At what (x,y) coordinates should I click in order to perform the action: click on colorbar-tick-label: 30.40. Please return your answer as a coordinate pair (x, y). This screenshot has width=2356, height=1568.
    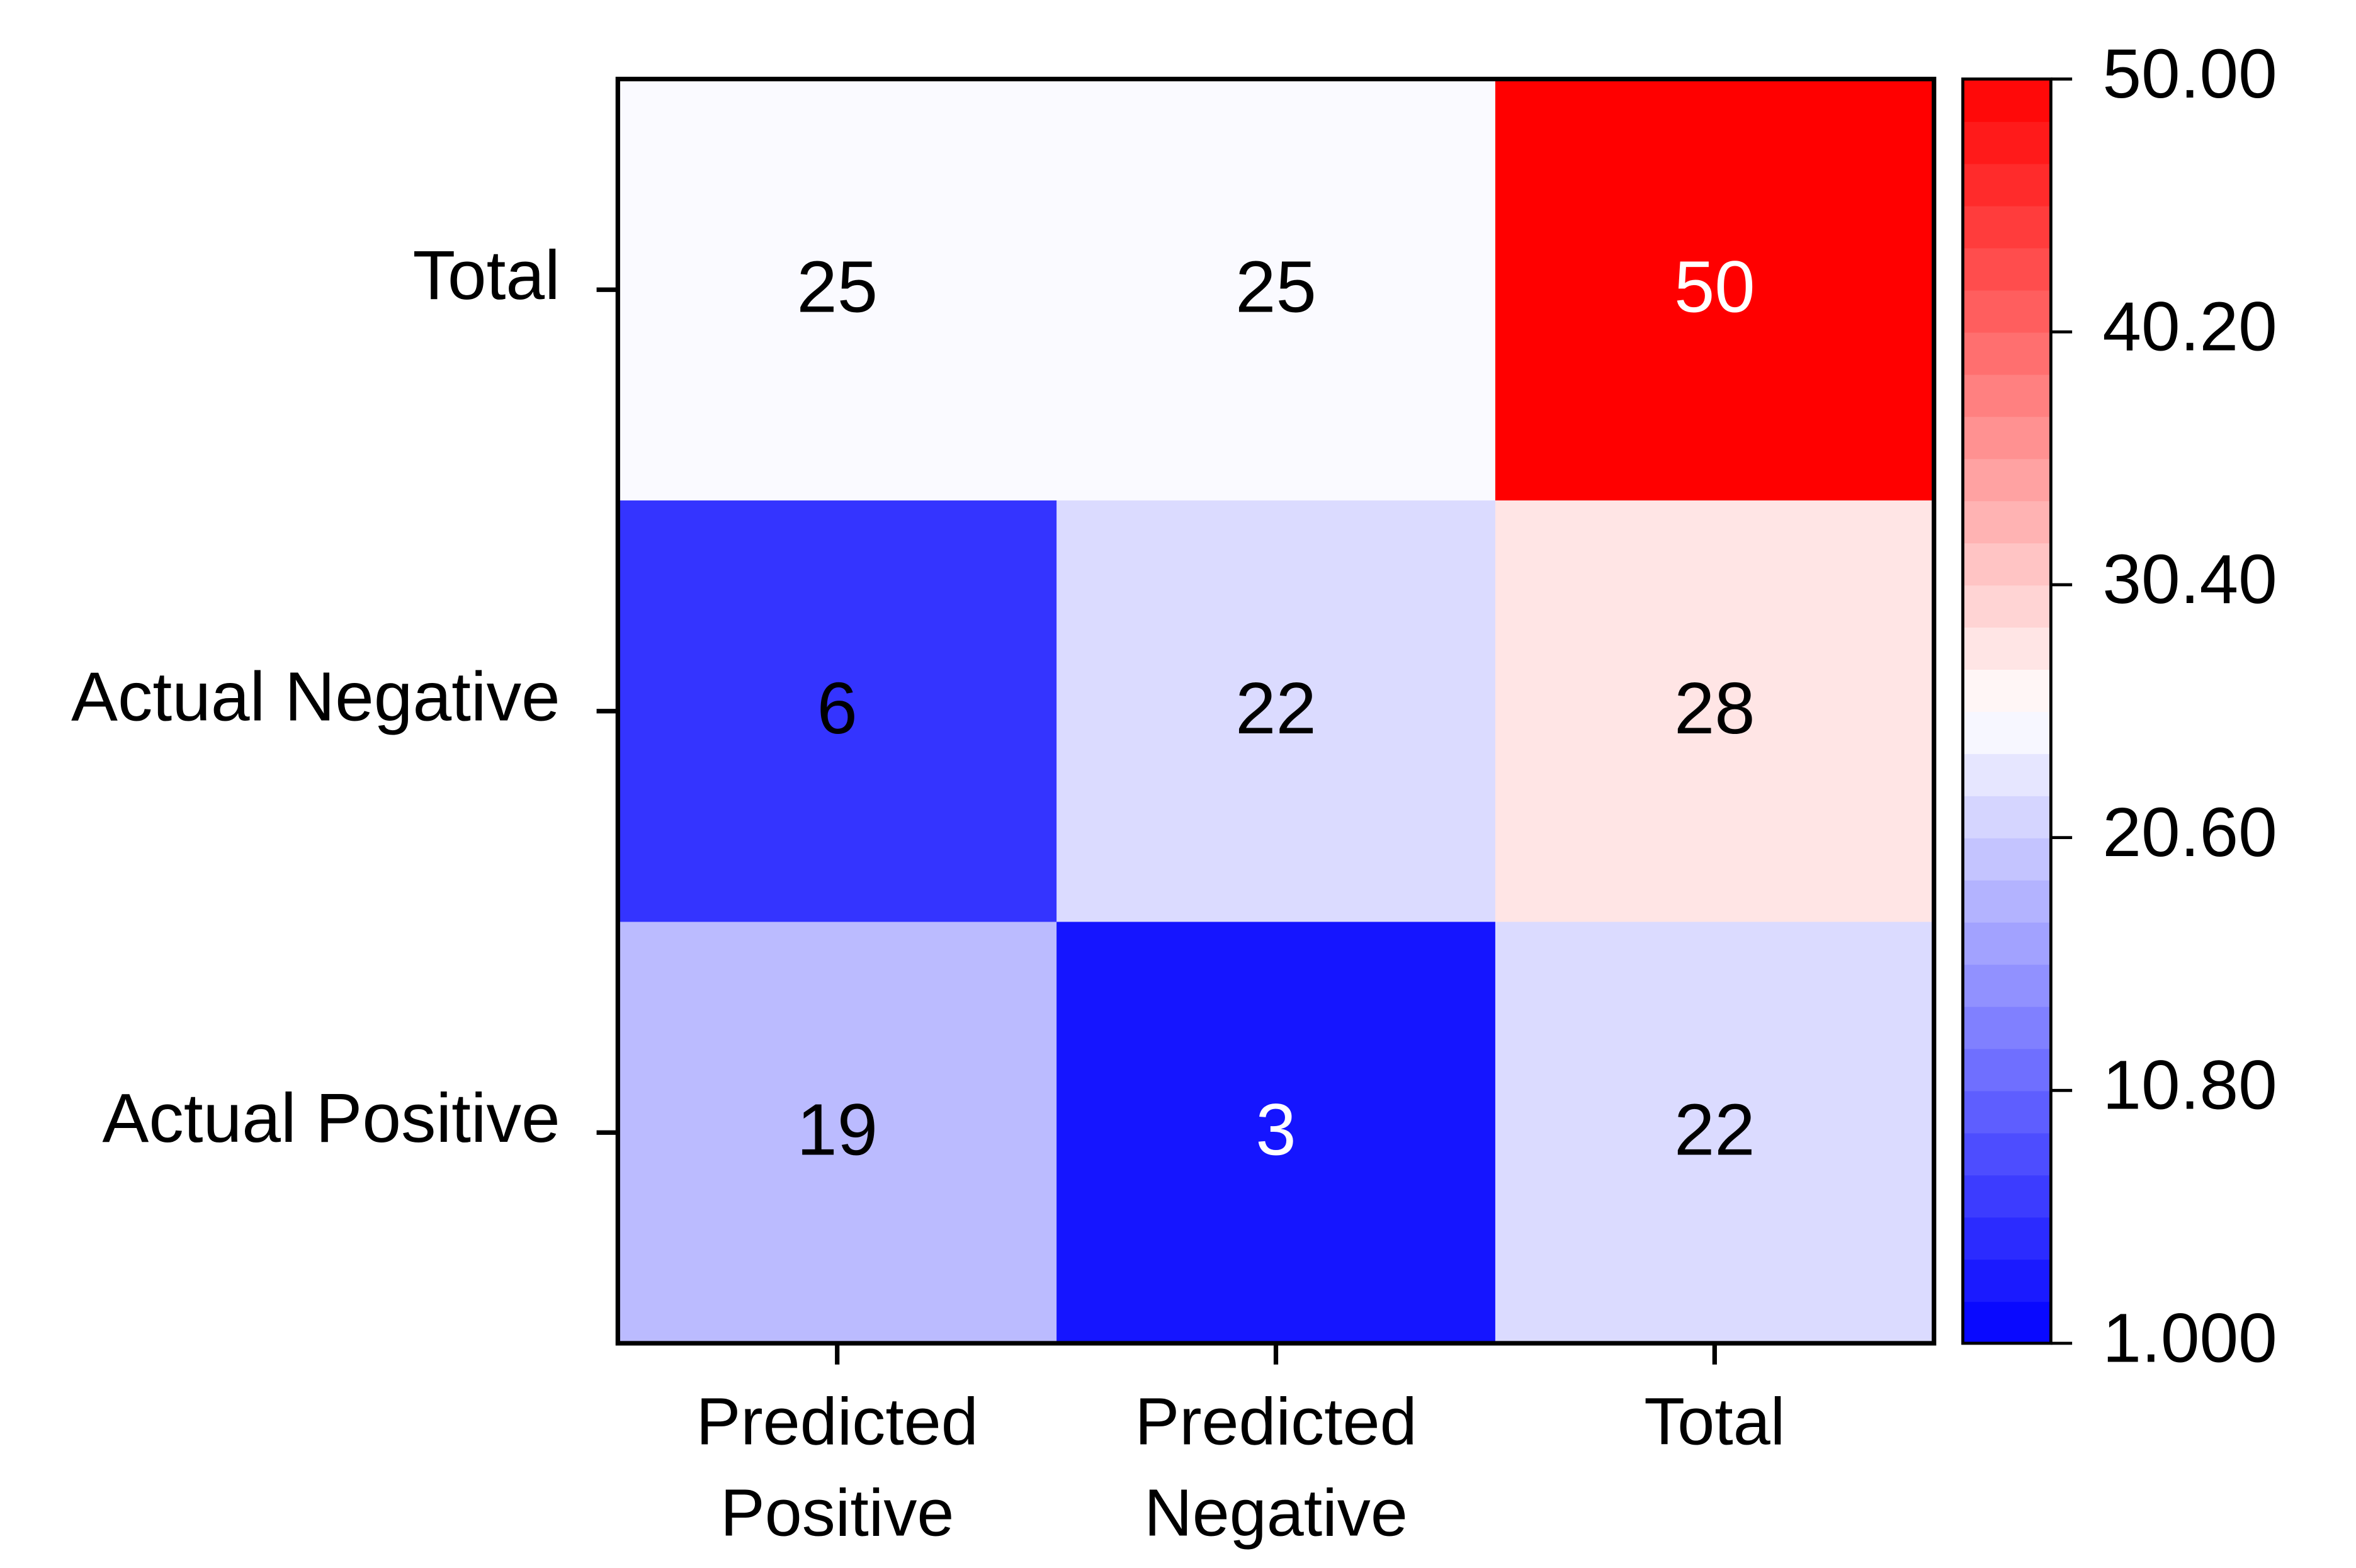
    Looking at the image, I should click on (2189, 579).